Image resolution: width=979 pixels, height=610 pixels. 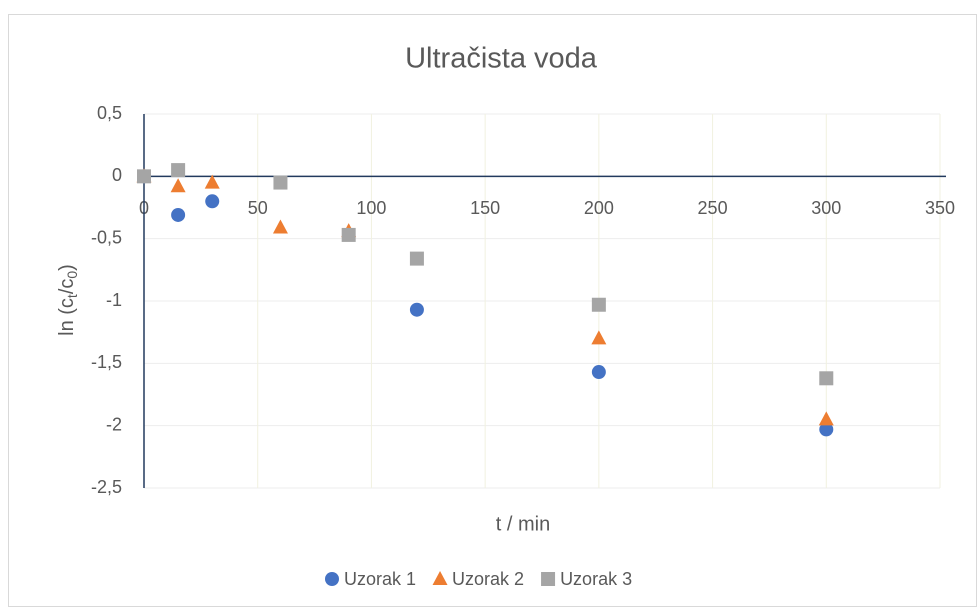 What do you see at coordinates (826, 208) in the screenshot?
I see `x-tick-label: 300` at bounding box center [826, 208].